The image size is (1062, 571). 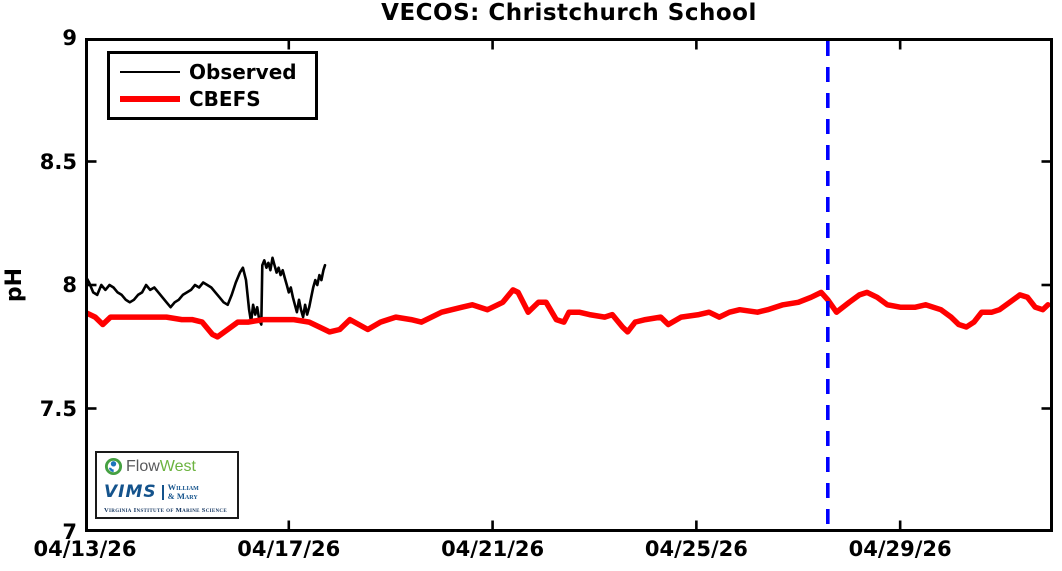 What do you see at coordinates (58, 161) in the screenshot?
I see `y-tick-label: 8.5` at bounding box center [58, 161].